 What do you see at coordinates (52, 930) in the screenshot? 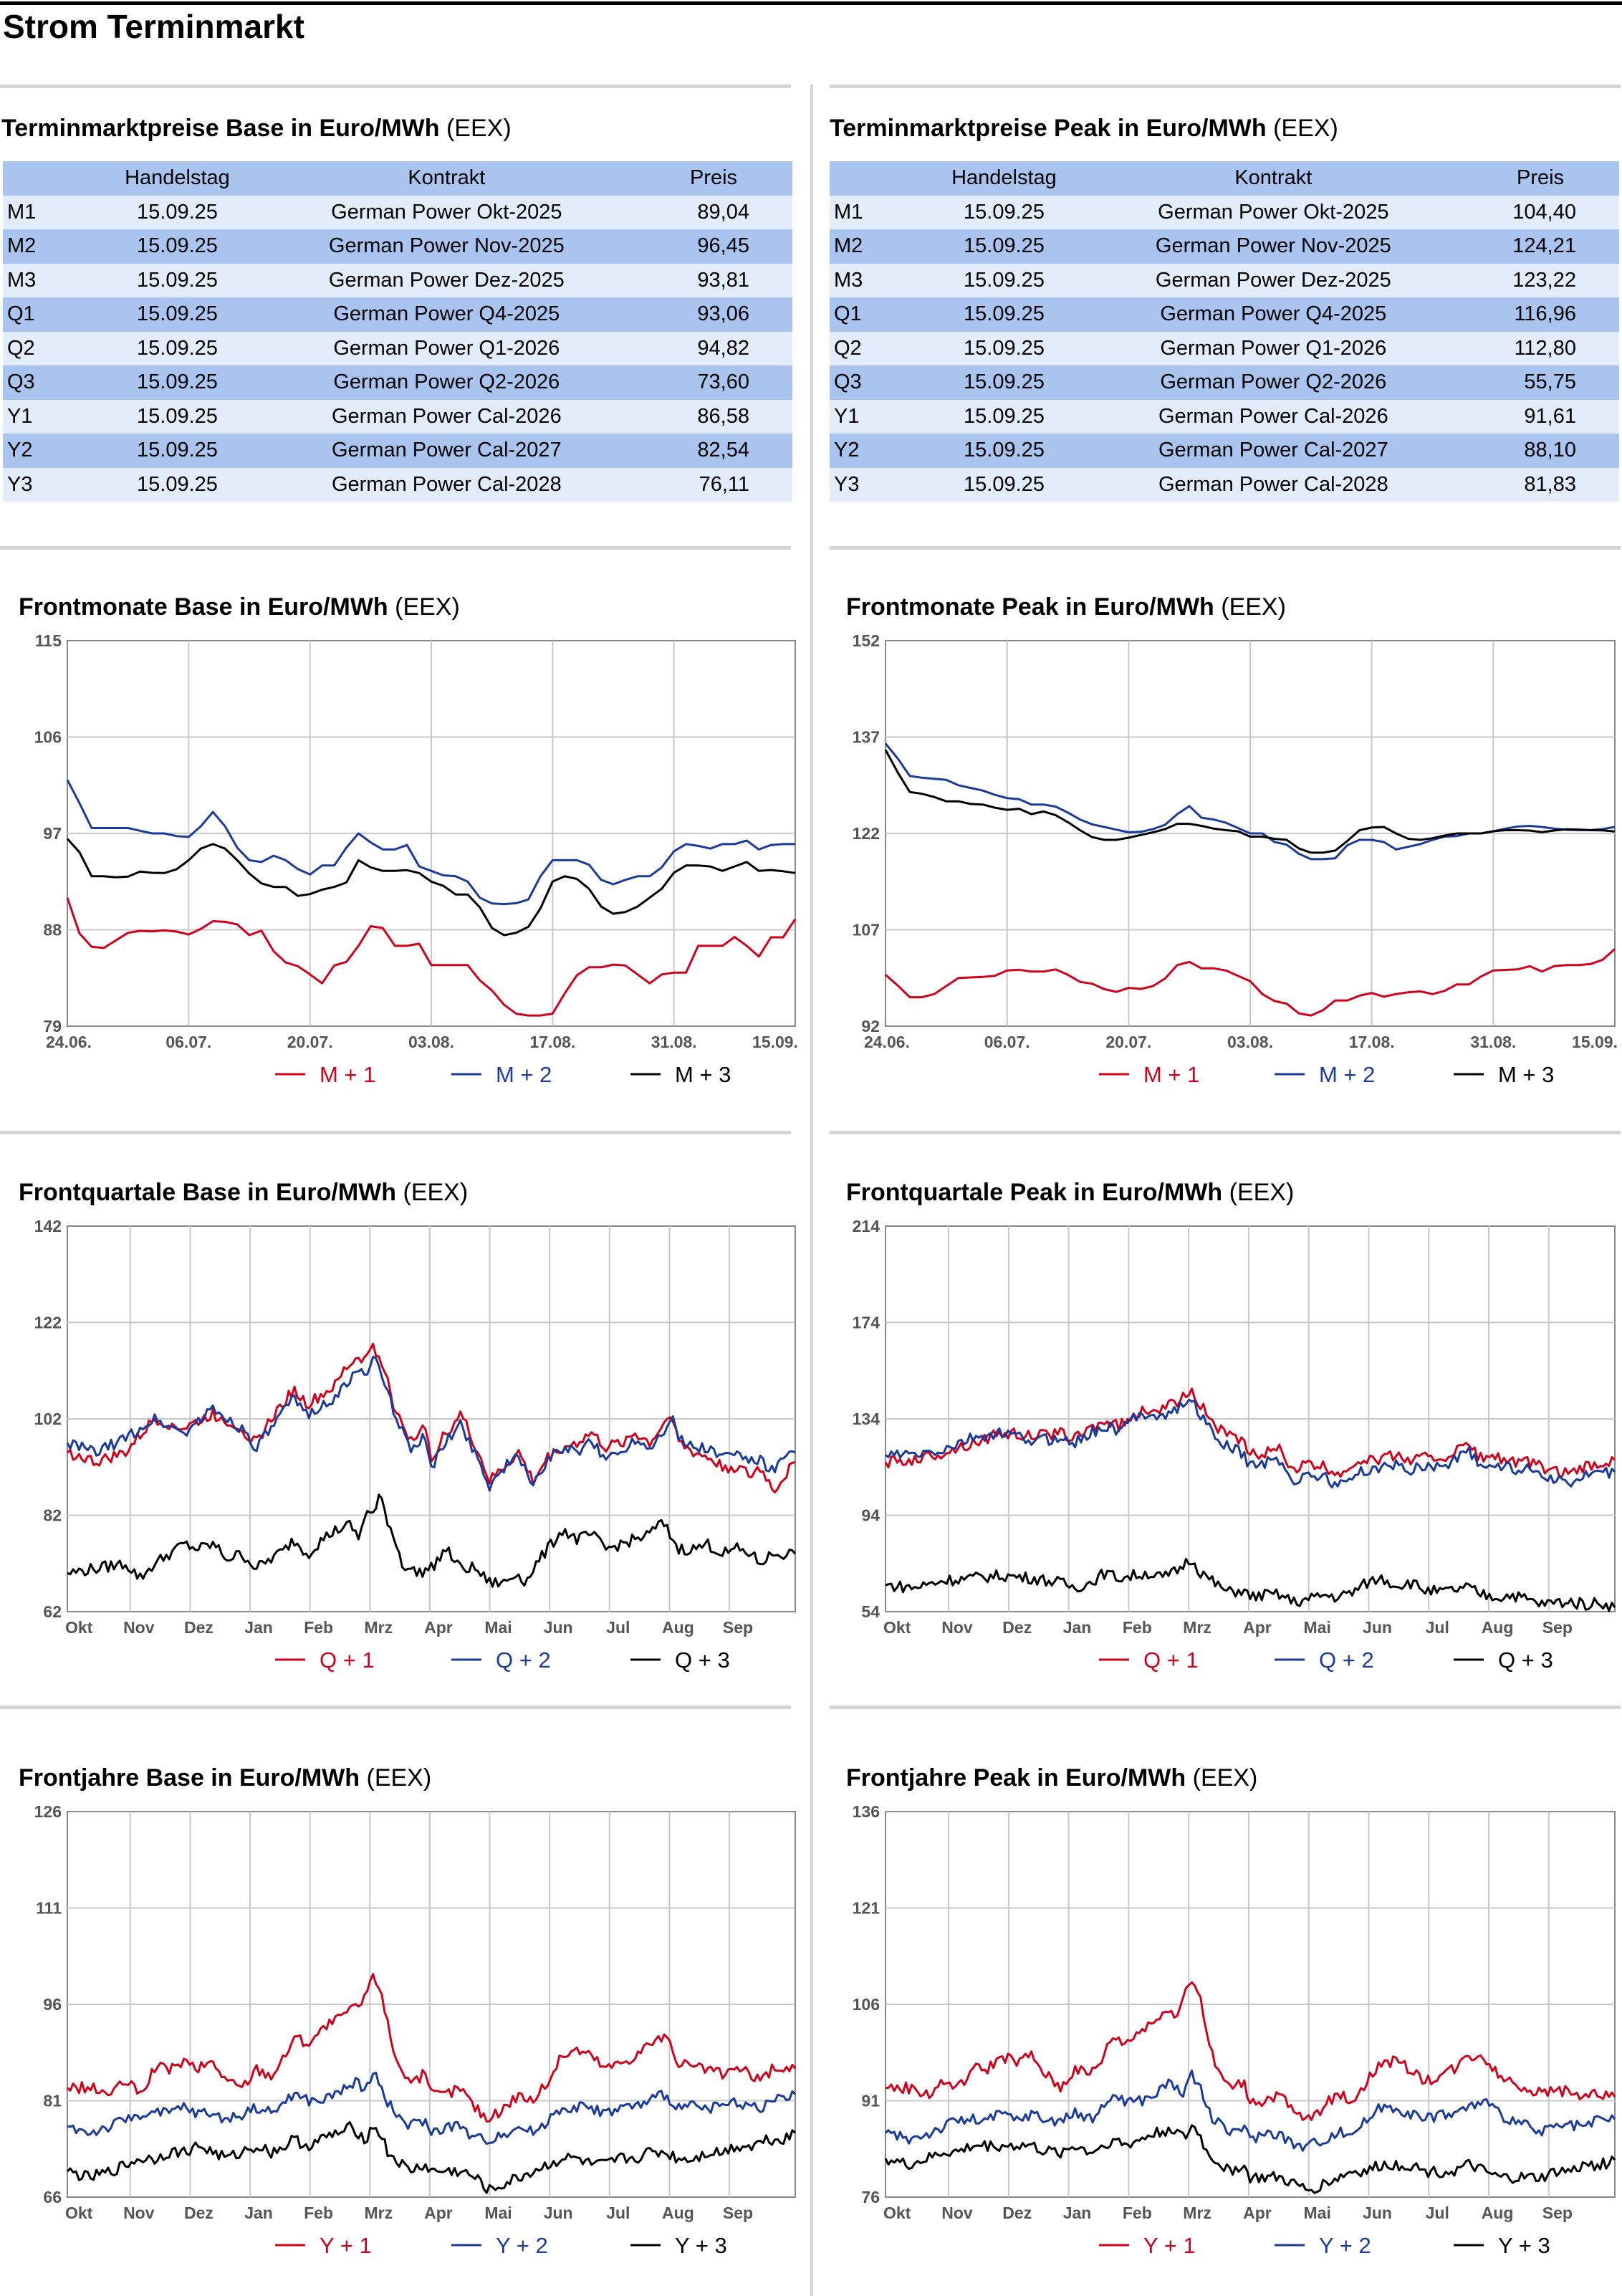
I see `y-tick-label: 88` at bounding box center [52, 930].